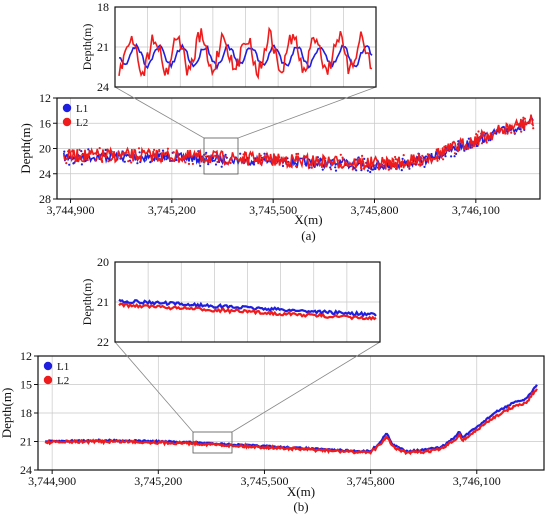 The image size is (550, 516). Describe the element at coordinates (26, 470) in the screenshot. I see `y-tick-label: 24` at that location.